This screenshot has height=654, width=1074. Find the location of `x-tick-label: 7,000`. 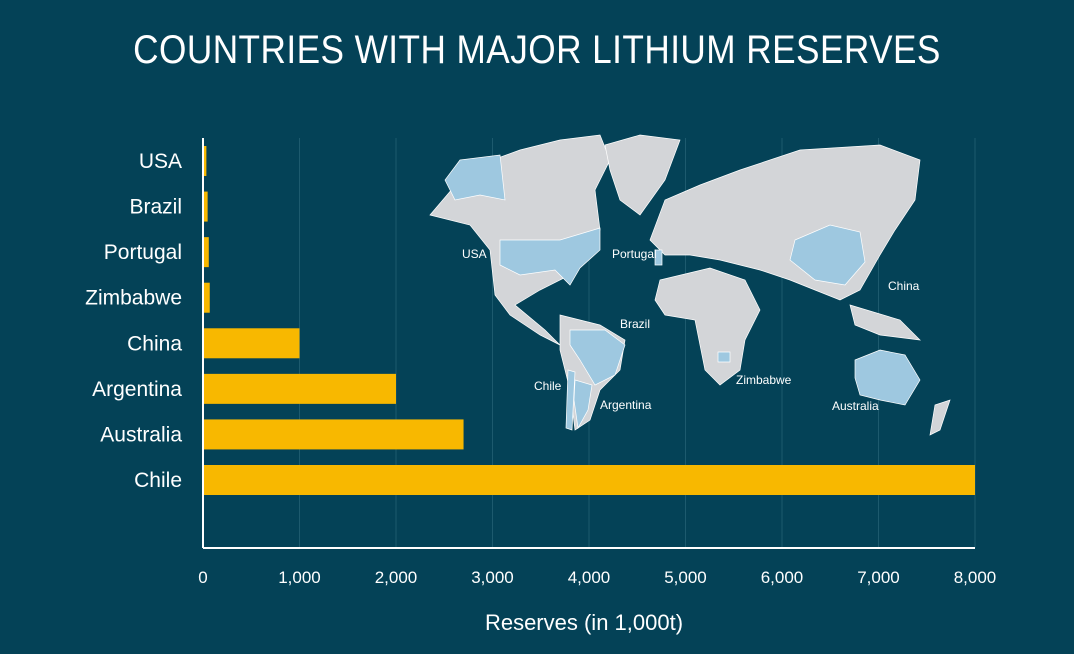

x-tick-label: 7,000 is located at coordinates (878, 577).